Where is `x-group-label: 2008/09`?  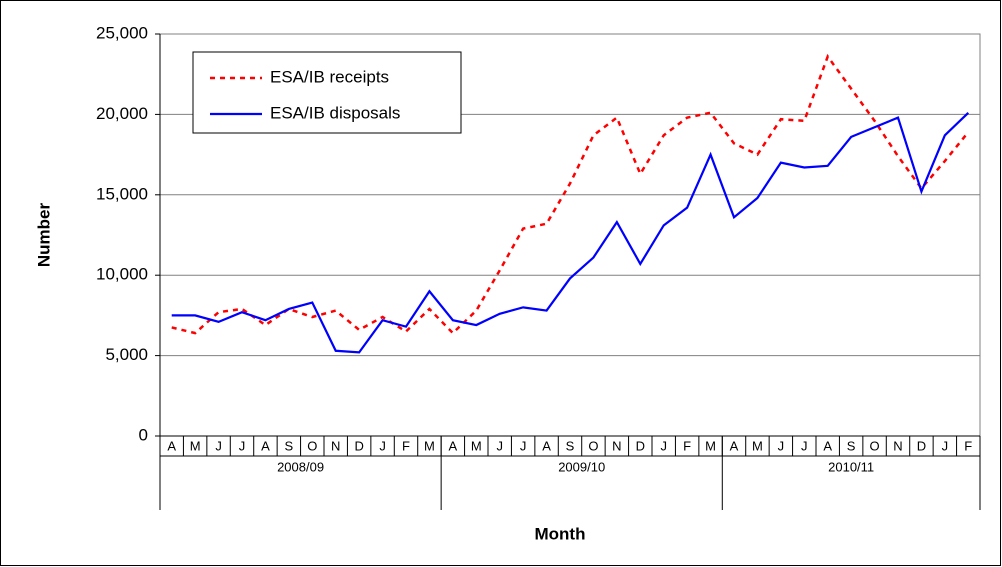
x-group-label: 2008/09 is located at coordinates (300, 466).